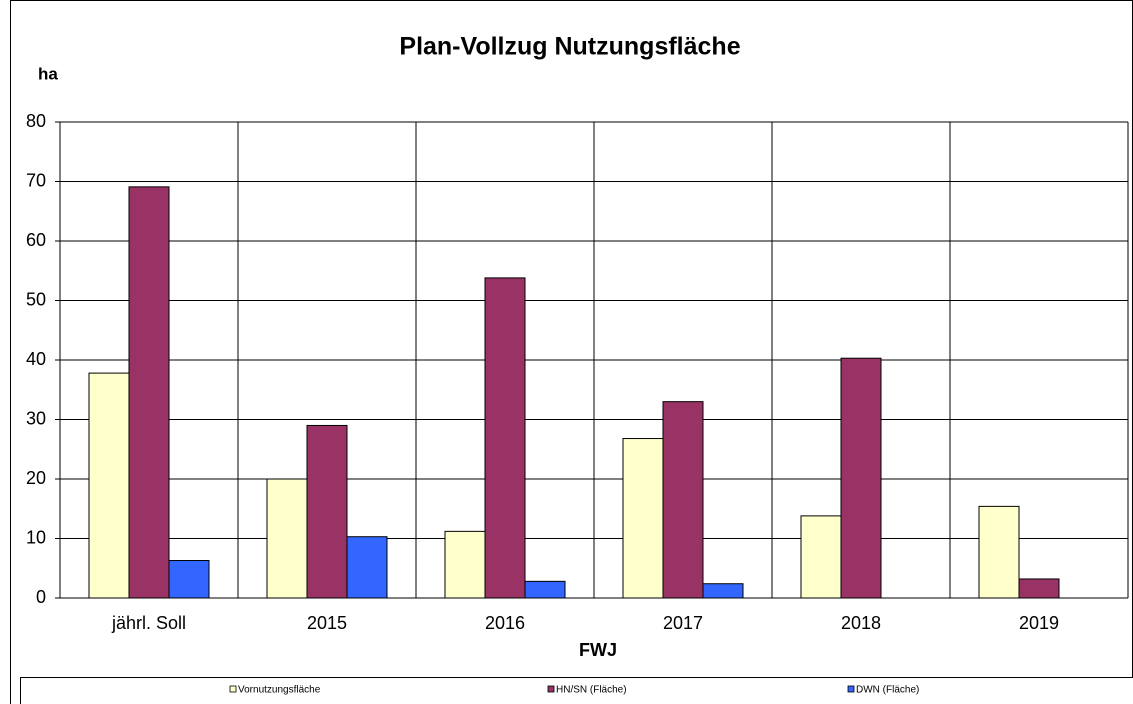 This screenshot has height=704, width=1133. What do you see at coordinates (36, 121) in the screenshot?
I see `y-tick-label: 80` at bounding box center [36, 121].